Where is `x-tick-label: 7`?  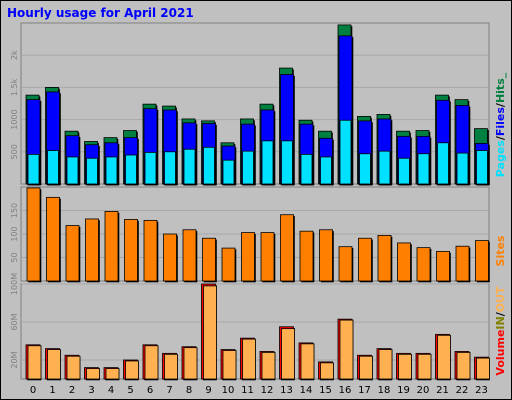 x-tick-label: 7 is located at coordinates (169, 390).